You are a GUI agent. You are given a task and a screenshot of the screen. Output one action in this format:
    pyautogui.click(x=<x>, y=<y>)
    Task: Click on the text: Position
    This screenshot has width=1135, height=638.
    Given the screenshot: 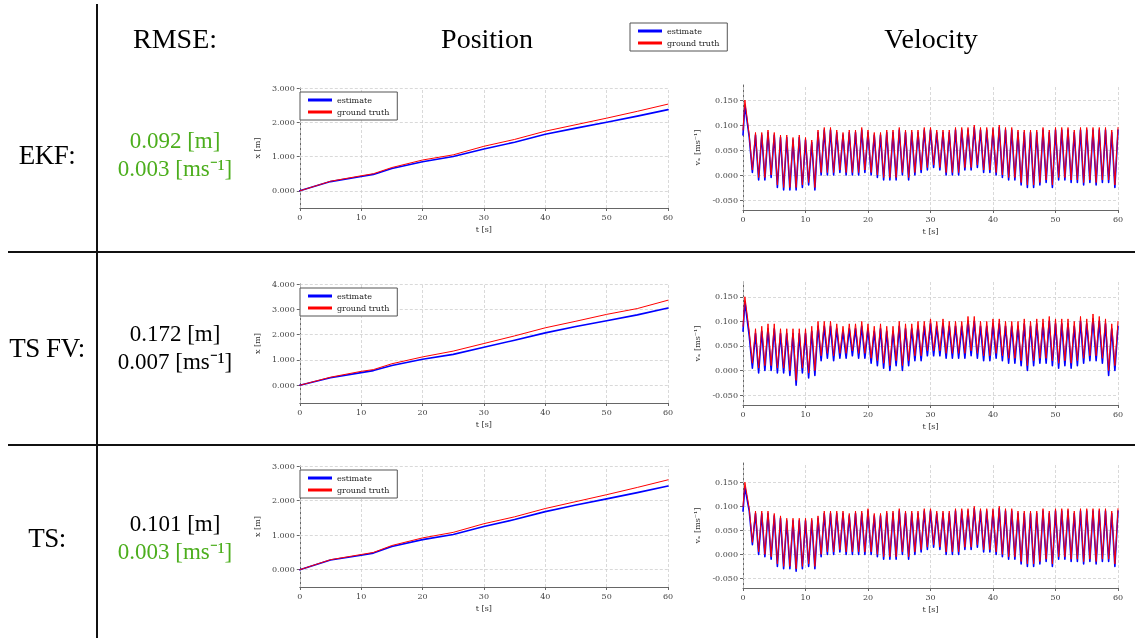 What is the action you would take?
    pyautogui.click(x=487, y=39)
    